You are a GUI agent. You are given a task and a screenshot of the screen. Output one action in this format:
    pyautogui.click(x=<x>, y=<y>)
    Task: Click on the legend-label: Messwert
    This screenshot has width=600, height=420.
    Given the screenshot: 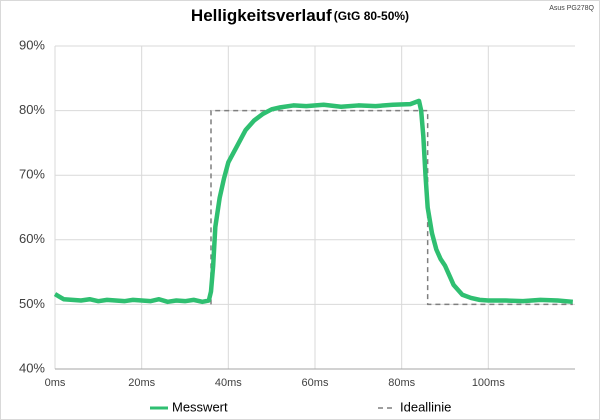 What is the action you would take?
    pyautogui.click(x=200, y=406)
    